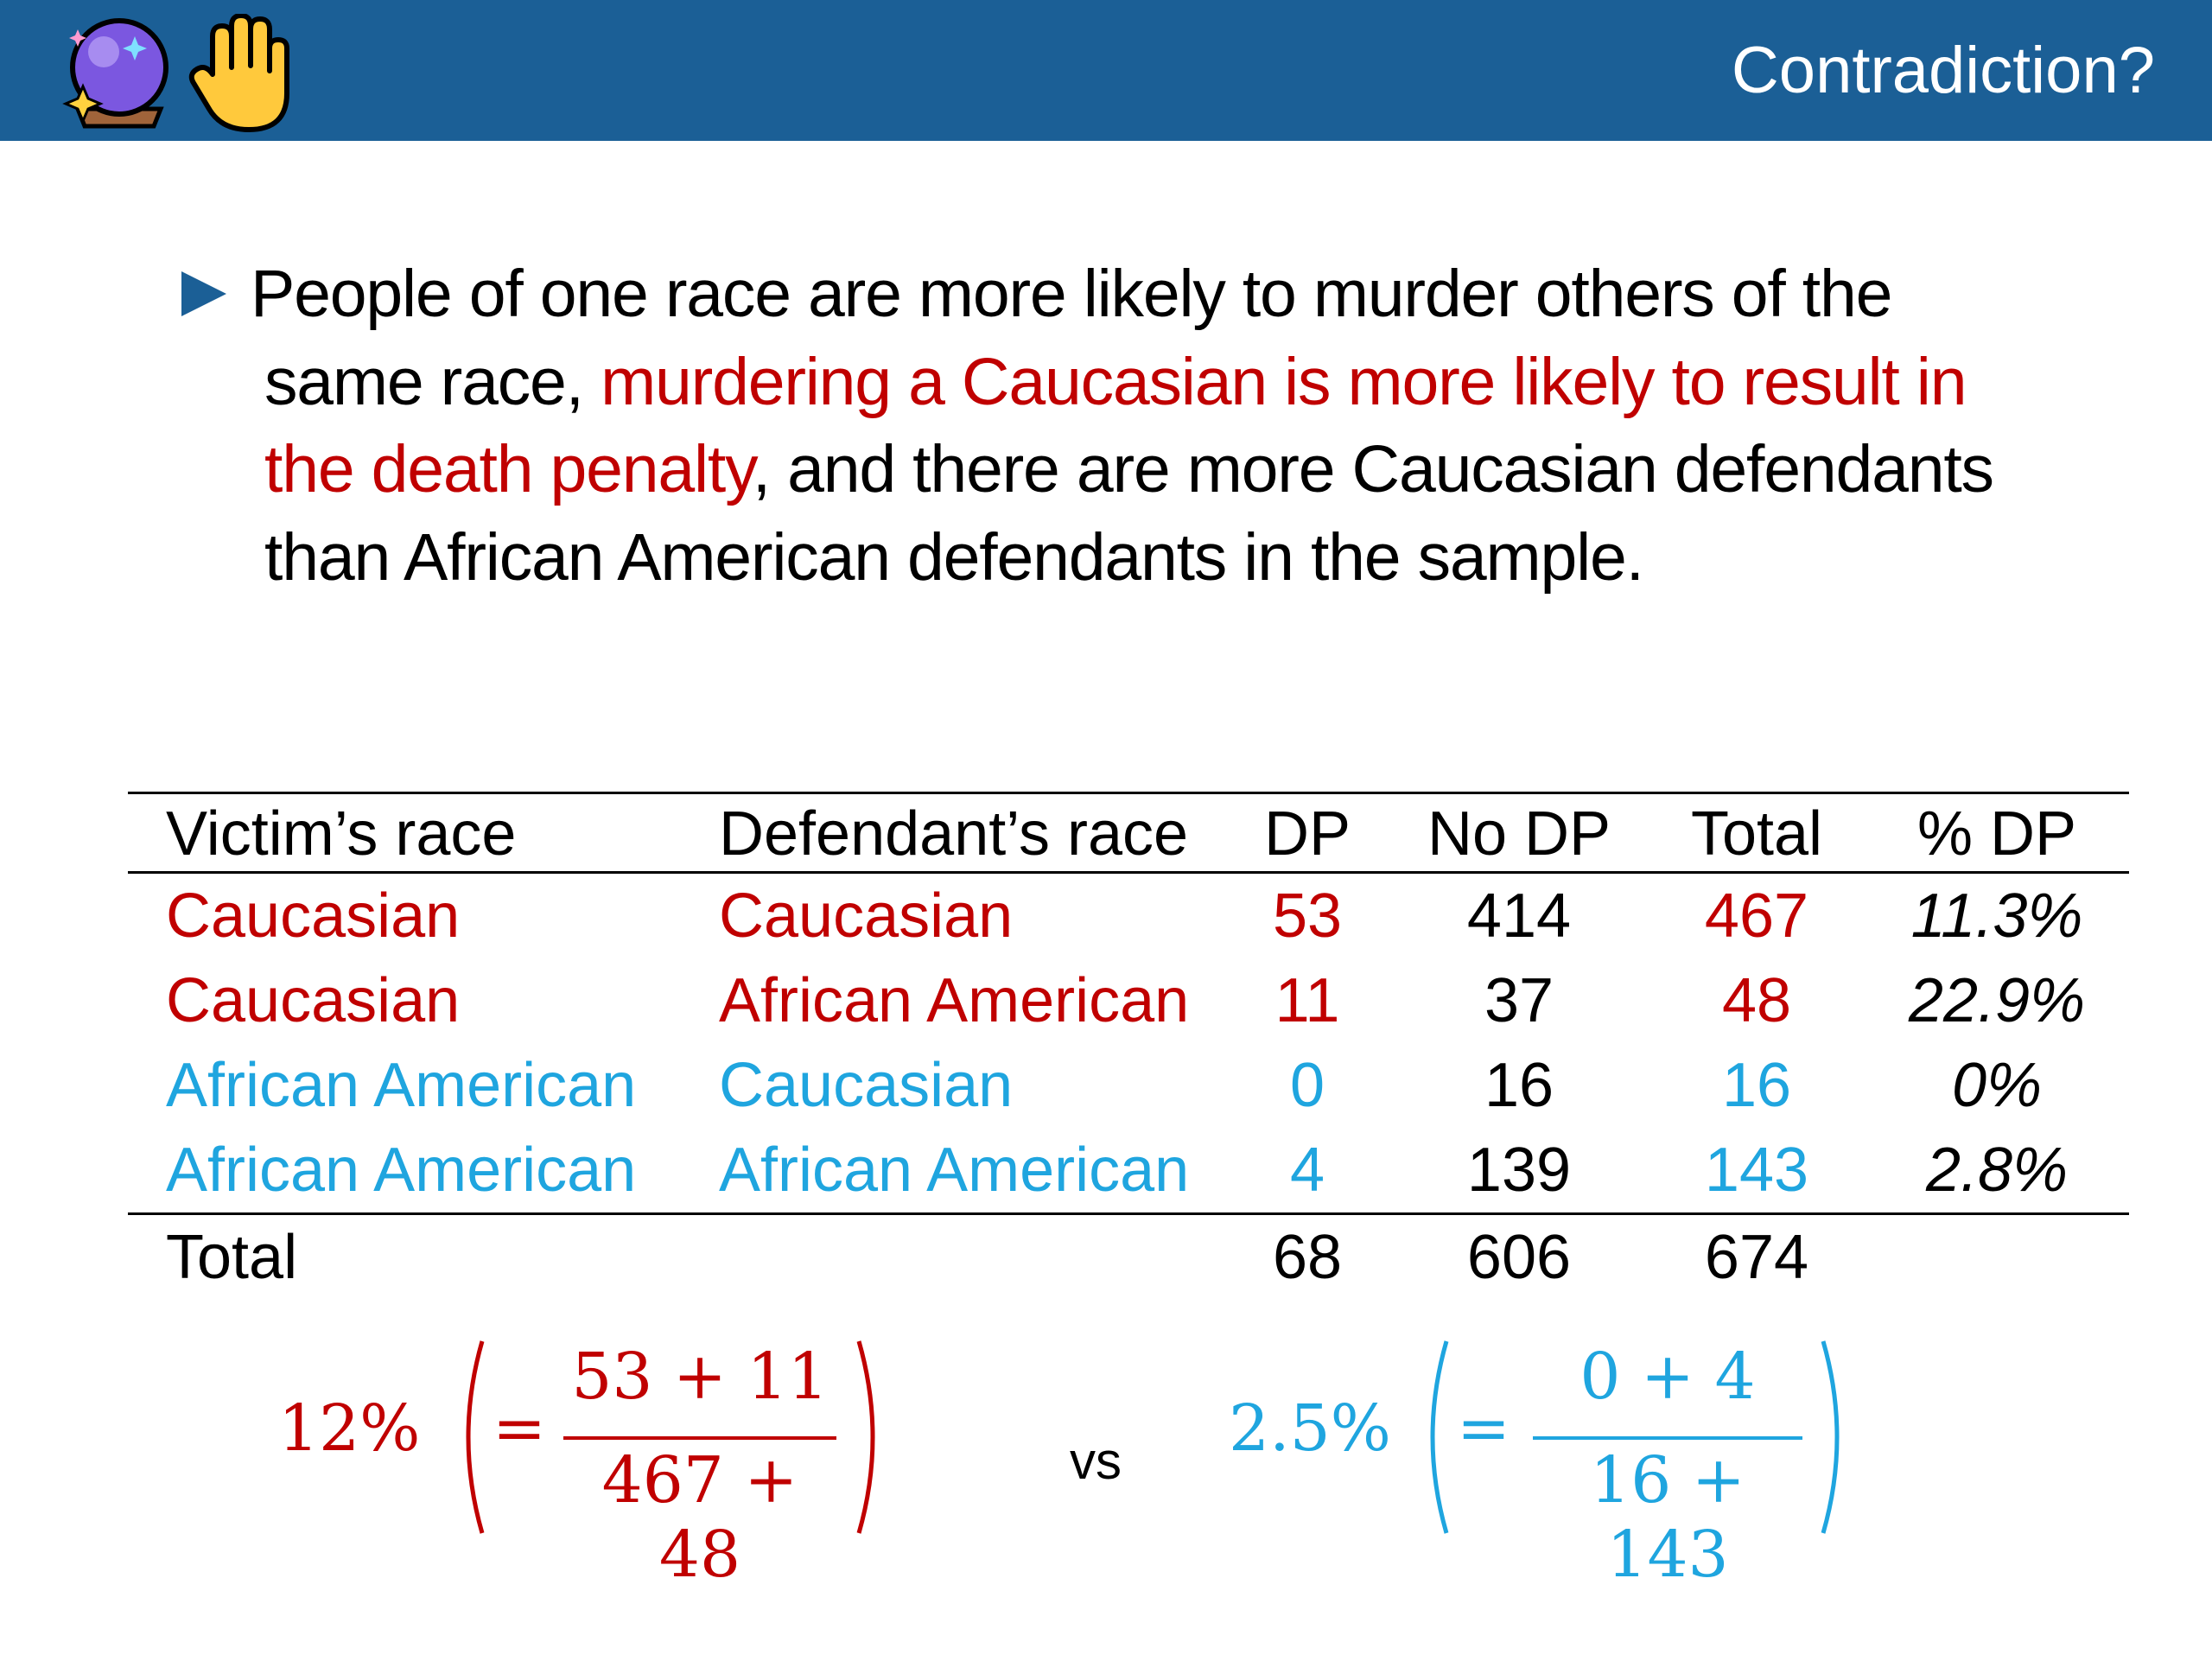 The image size is (2212, 1661). I want to click on dp-cell: 11, so click(1307, 1000).